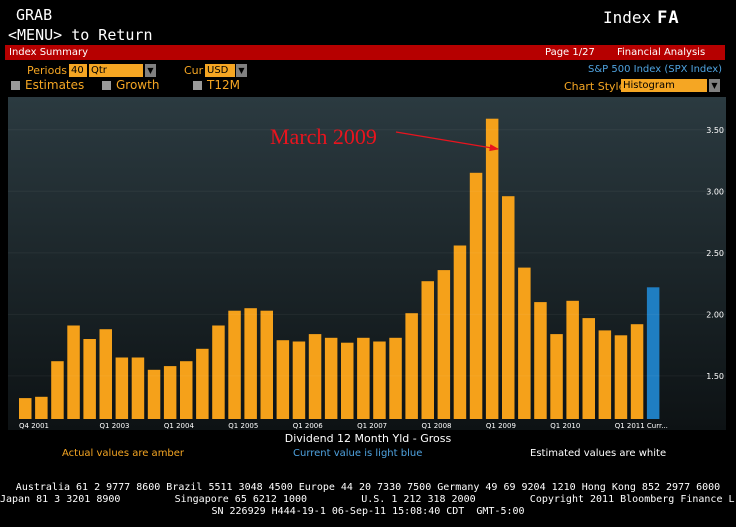 This screenshot has height=527, width=736. I want to click on t12m-checkbox, so click(197, 85).